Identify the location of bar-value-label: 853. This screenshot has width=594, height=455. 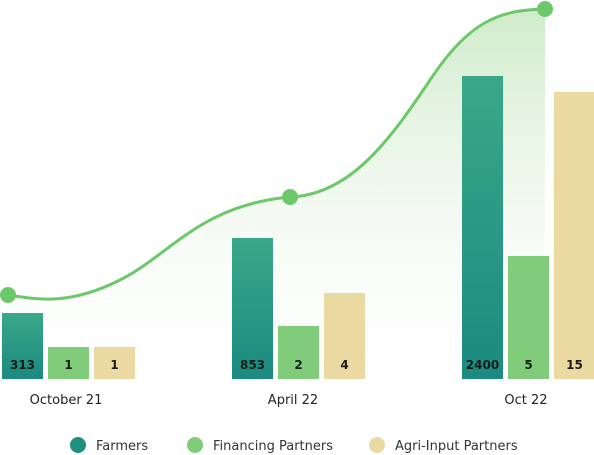
(252, 365).